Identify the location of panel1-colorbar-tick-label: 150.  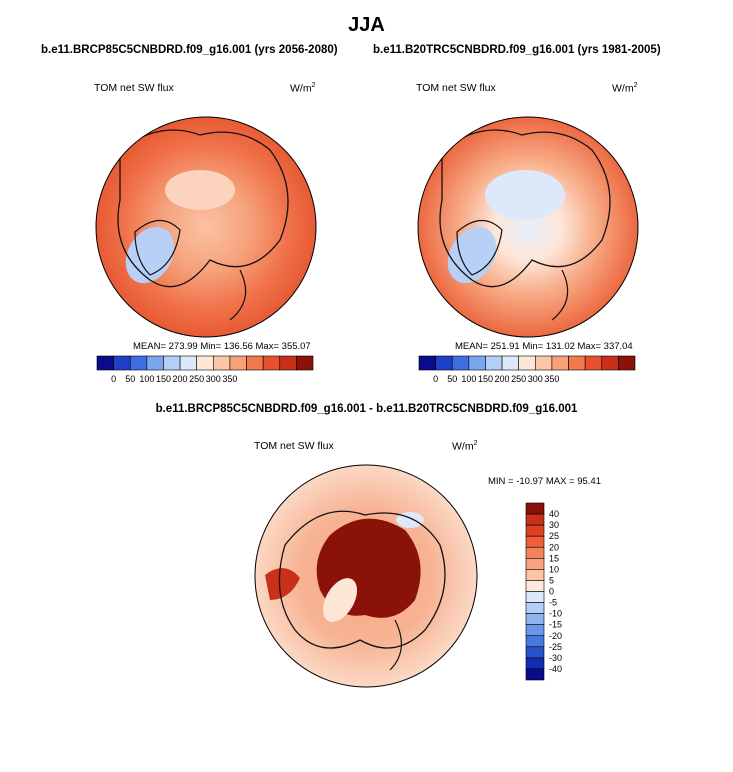
(163, 379).